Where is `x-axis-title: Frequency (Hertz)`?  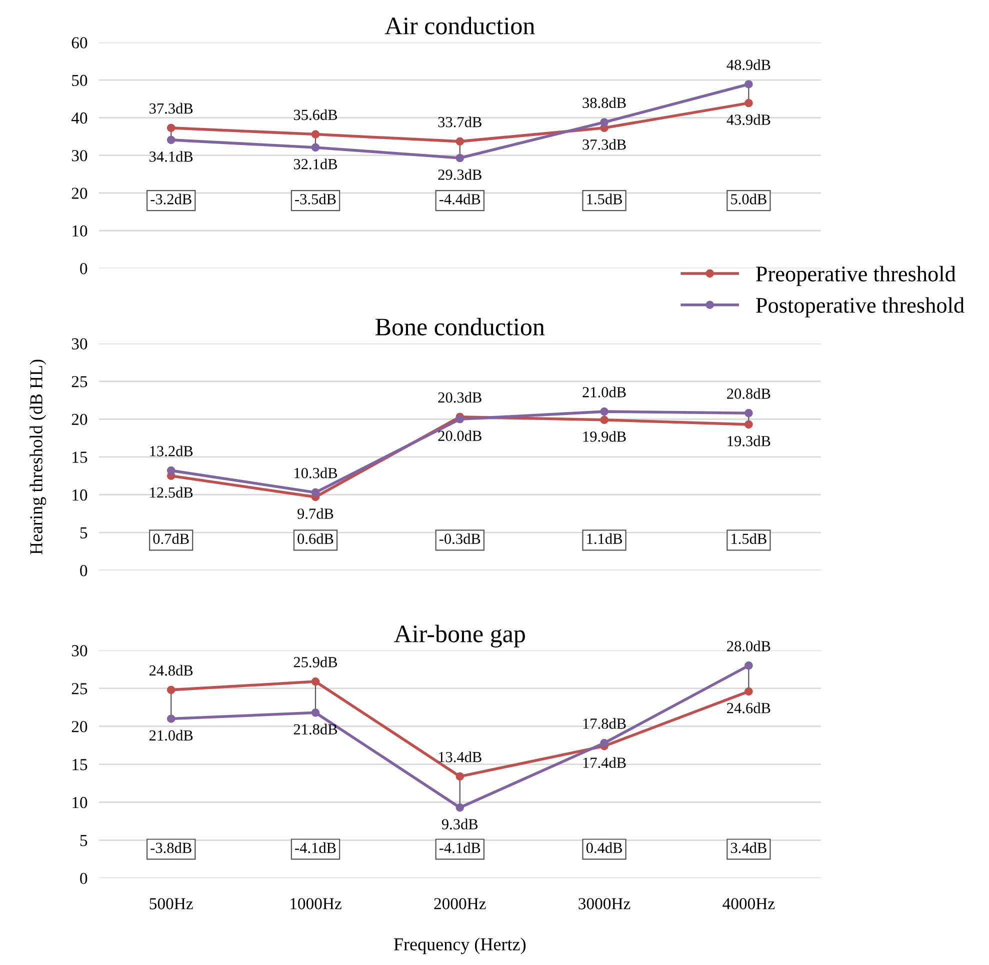
x-axis-title: Frequency (Hertz) is located at coordinates (460, 946).